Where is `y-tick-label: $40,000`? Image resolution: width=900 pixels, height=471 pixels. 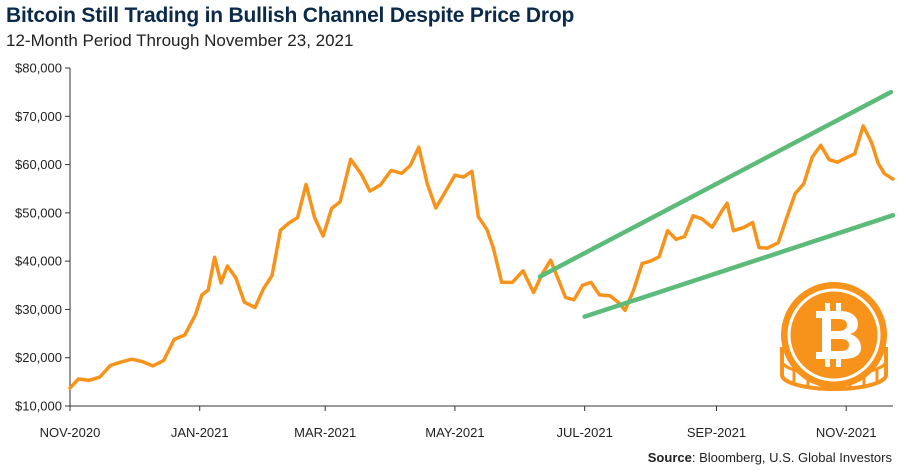
y-tick-label: $40,000 is located at coordinates (38, 261).